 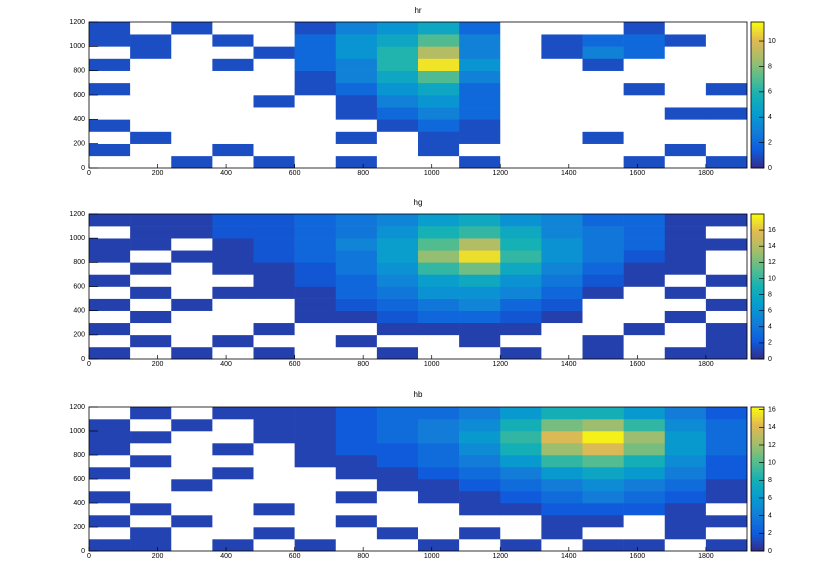 I want to click on y-tick-label: 0, so click(x=83, y=551).